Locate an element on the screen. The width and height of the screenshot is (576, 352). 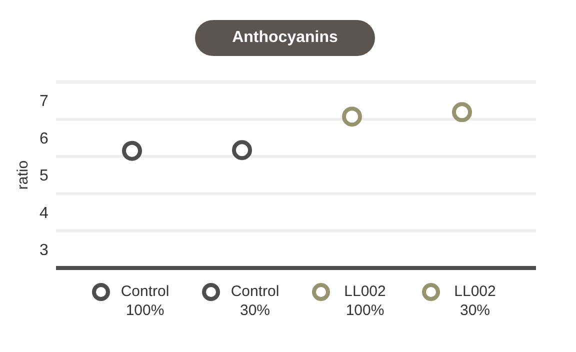
chart-title: Anthocyanins is located at coordinates (285, 38).